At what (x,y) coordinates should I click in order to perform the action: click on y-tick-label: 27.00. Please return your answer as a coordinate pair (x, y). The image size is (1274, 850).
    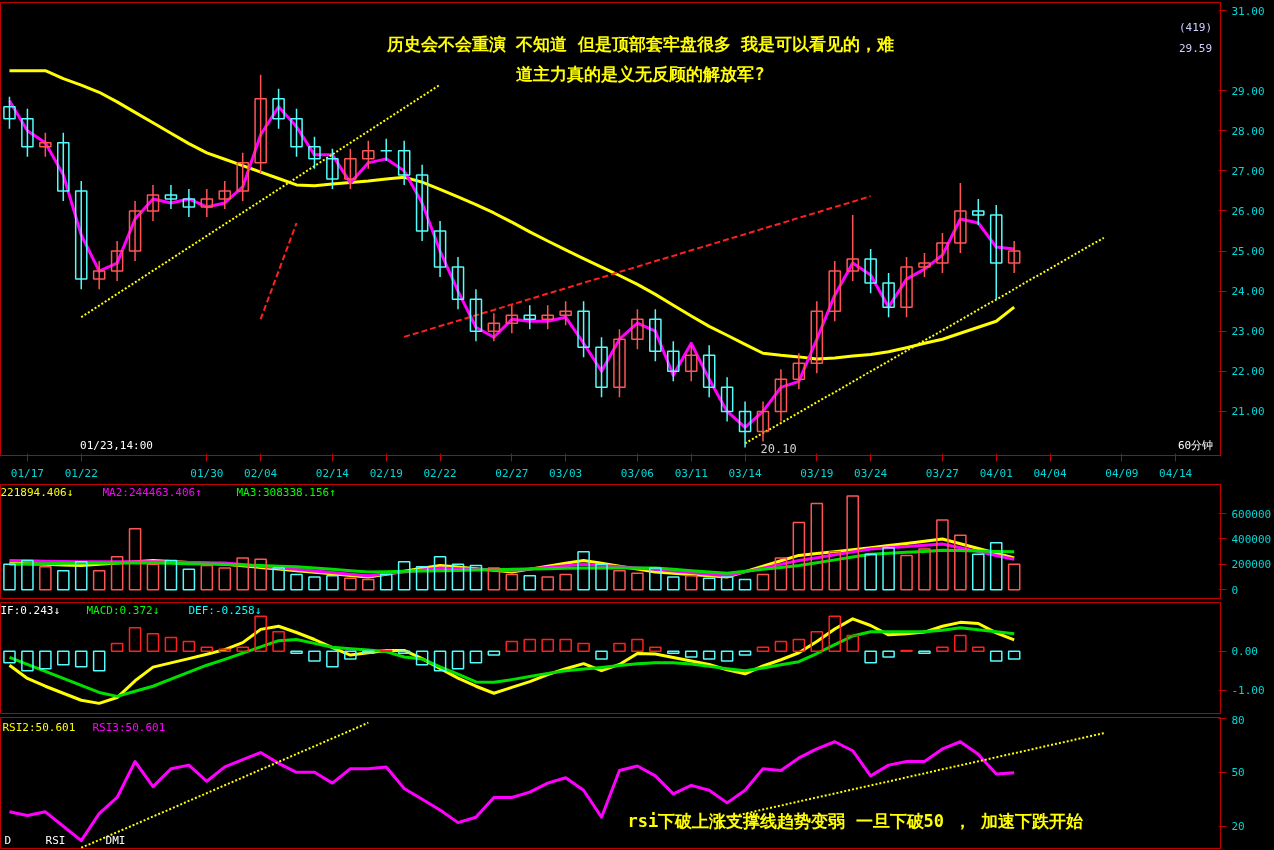
    Looking at the image, I should click on (1248, 171).